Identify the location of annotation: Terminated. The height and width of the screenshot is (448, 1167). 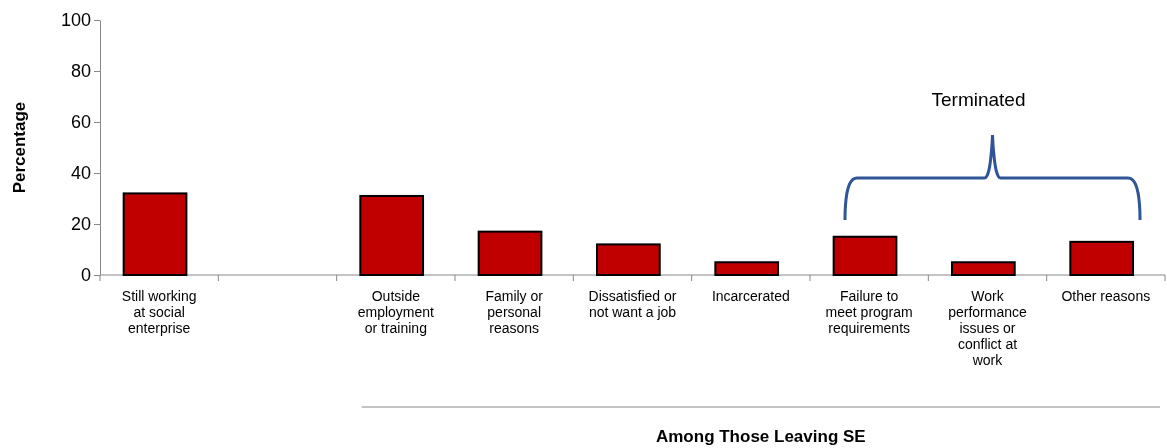
(978, 99).